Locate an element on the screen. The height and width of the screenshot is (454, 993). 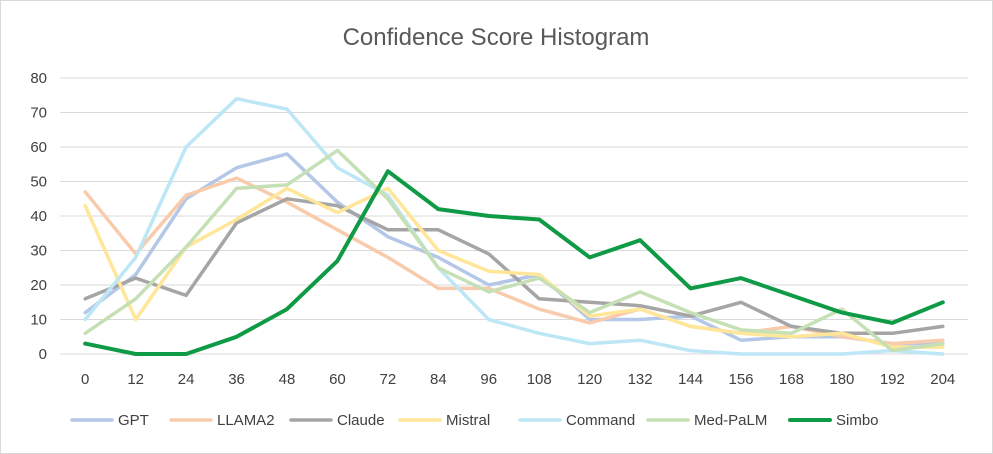
x-tick-label: 144 is located at coordinates (690, 379).